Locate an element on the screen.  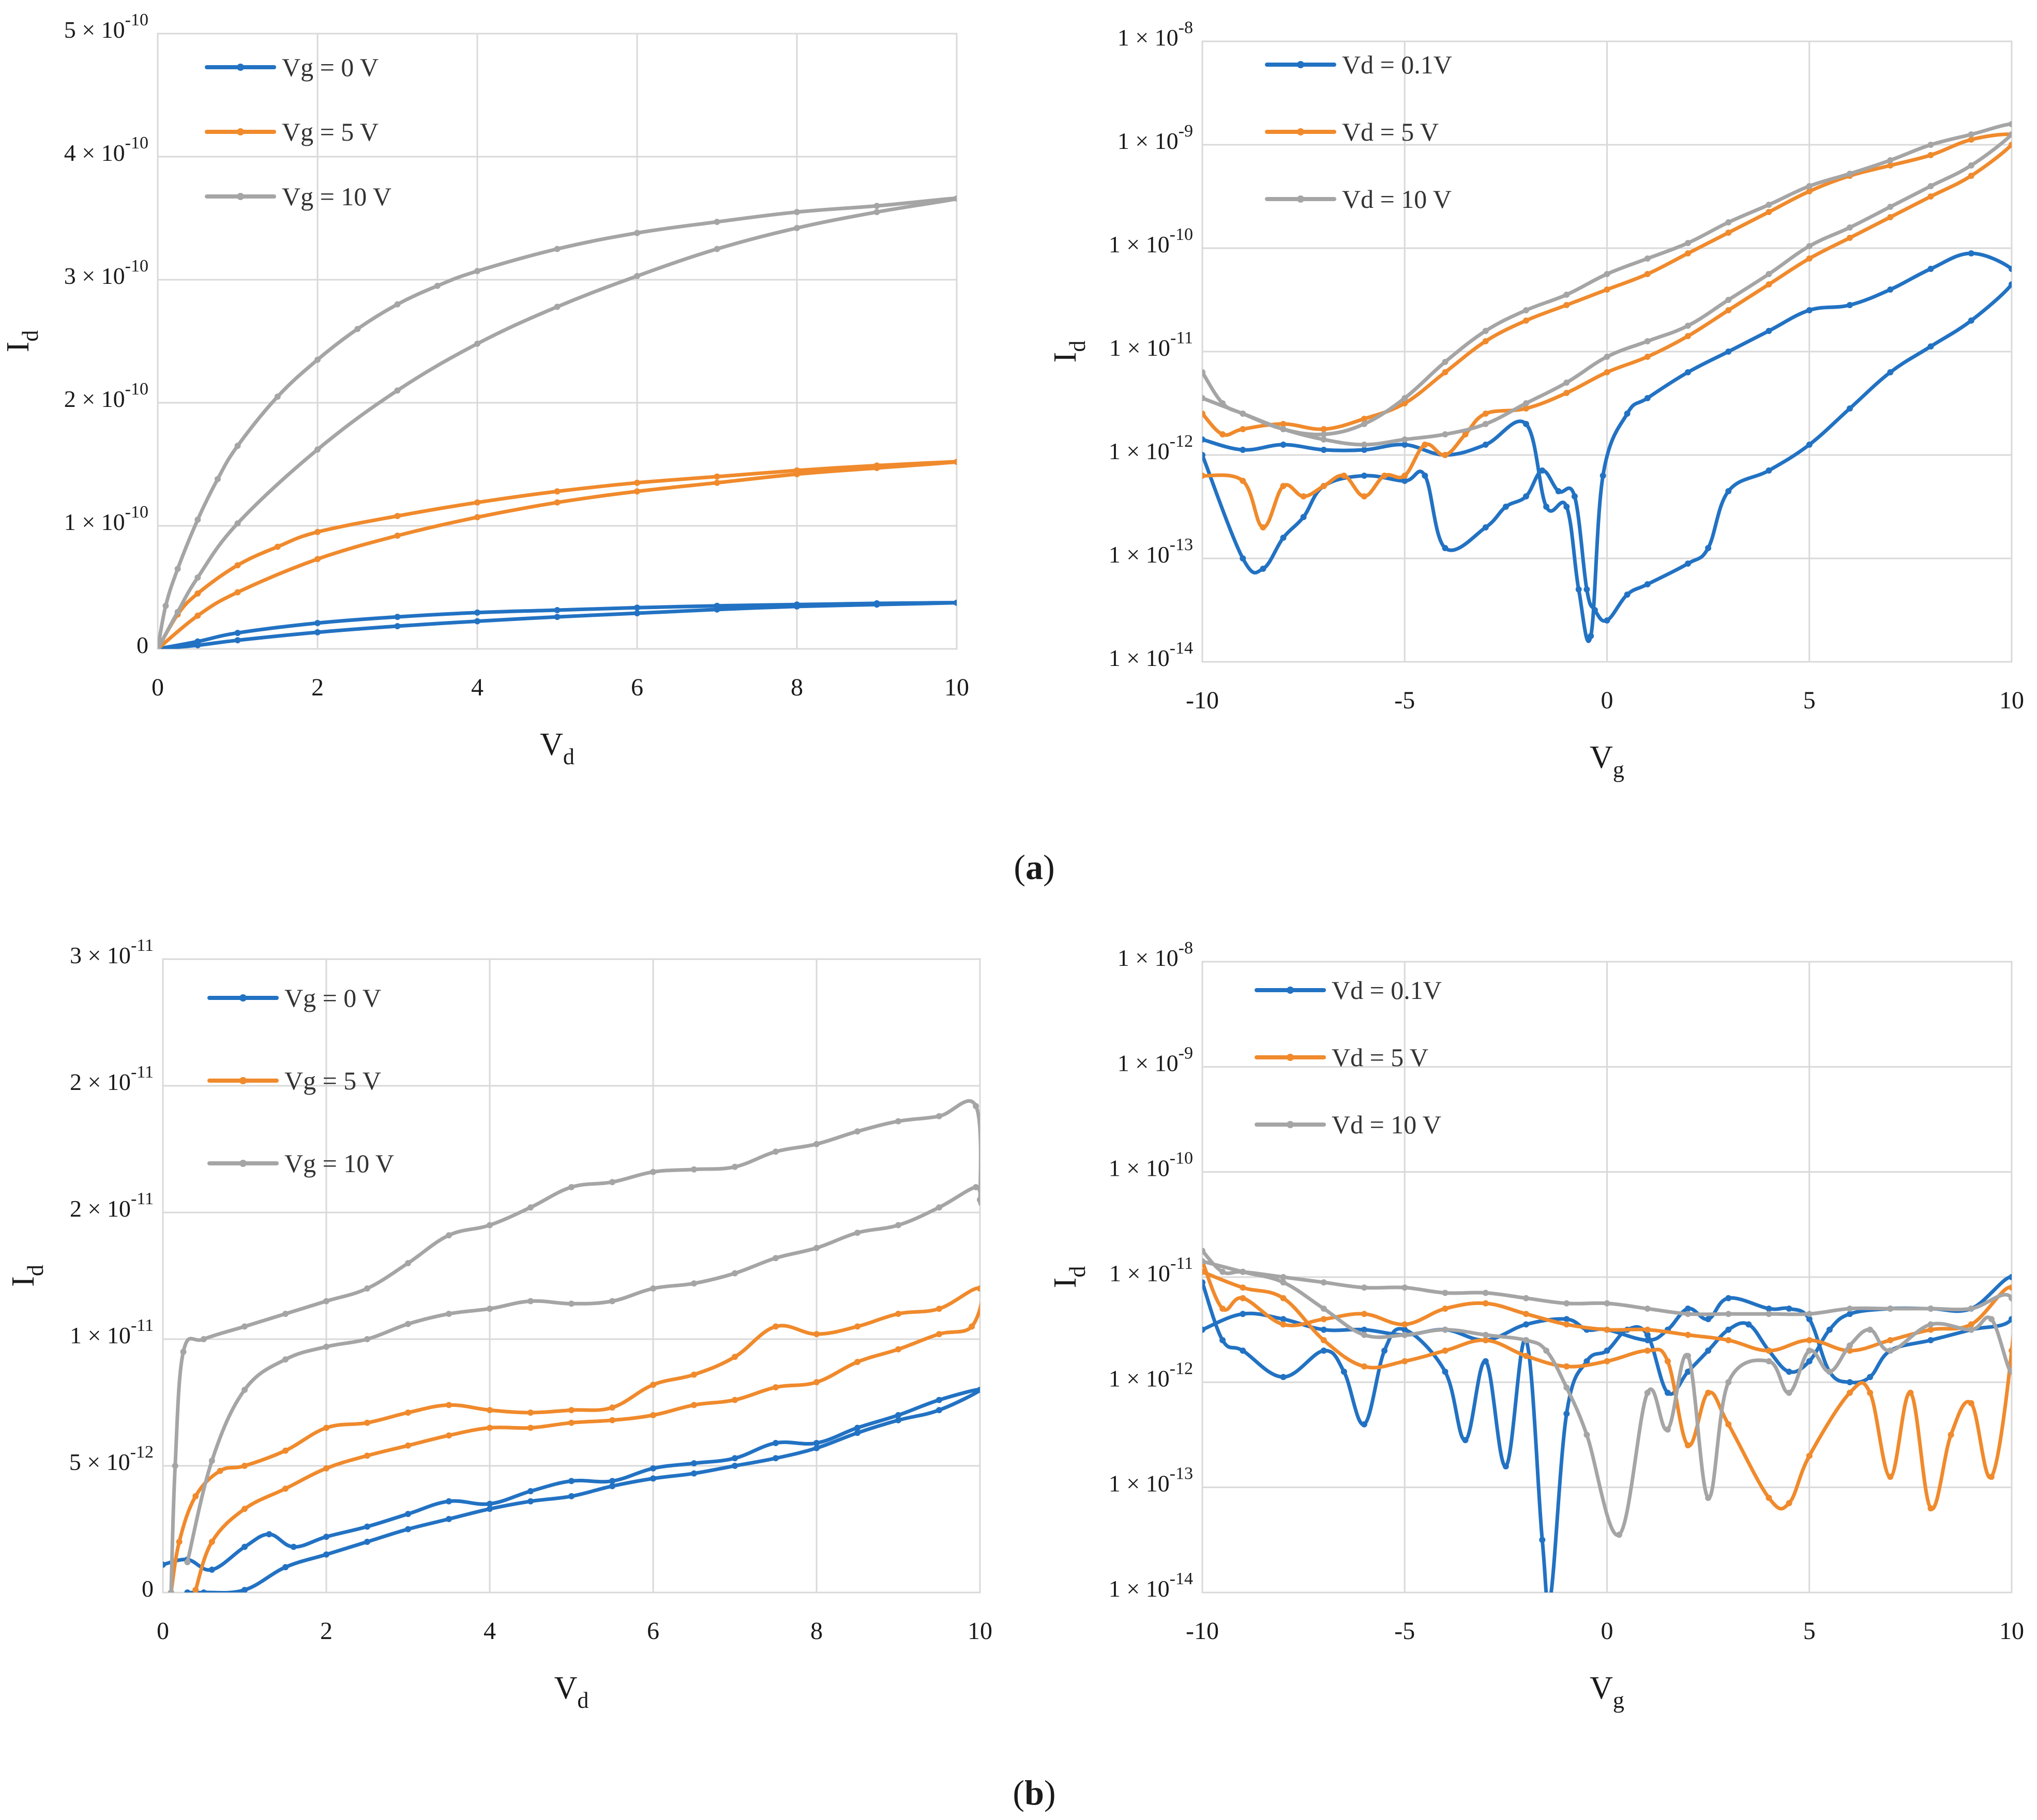
y-tick-label: 1 × 10⁻¹³ is located at coordinates (1151, 1480).